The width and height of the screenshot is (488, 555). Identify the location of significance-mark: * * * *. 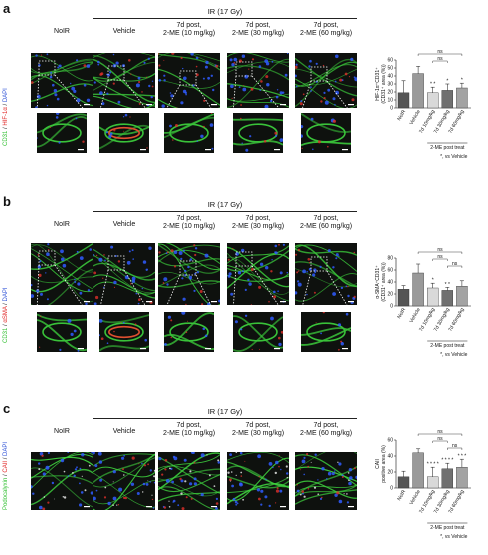
(447, 461).